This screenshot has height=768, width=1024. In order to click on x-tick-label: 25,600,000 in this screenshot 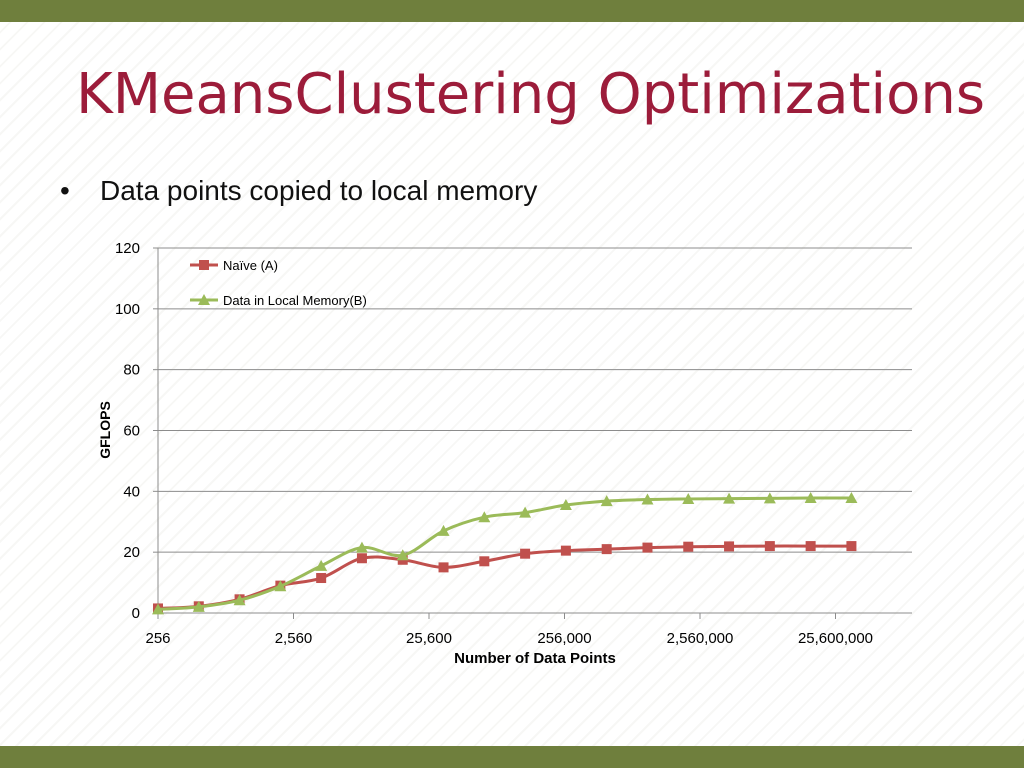, I will do `click(835, 638)`.